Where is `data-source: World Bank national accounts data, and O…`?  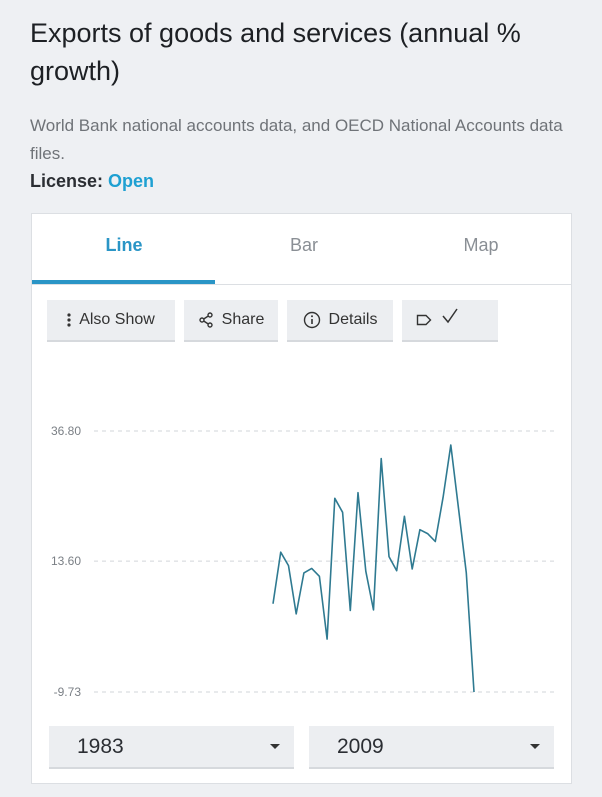
data-source: World Bank national accounts data, and O… is located at coordinates (296, 139).